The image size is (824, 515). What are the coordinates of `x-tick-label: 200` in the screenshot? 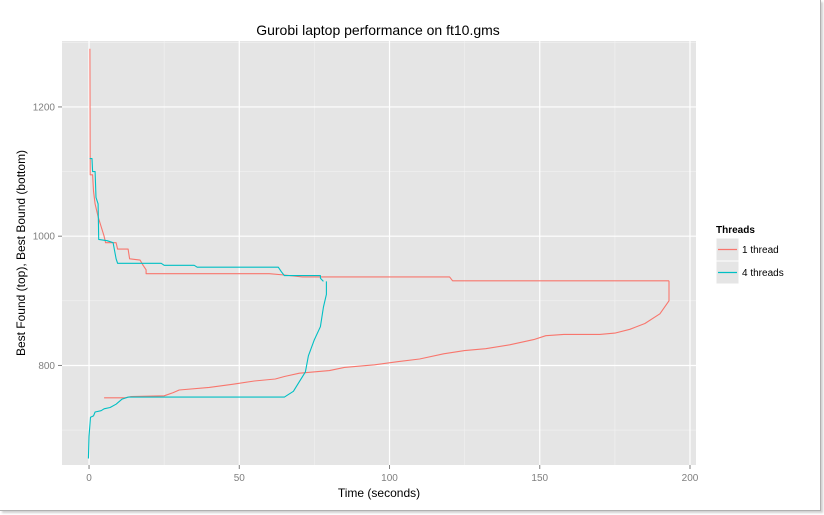 It's located at (690, 478).